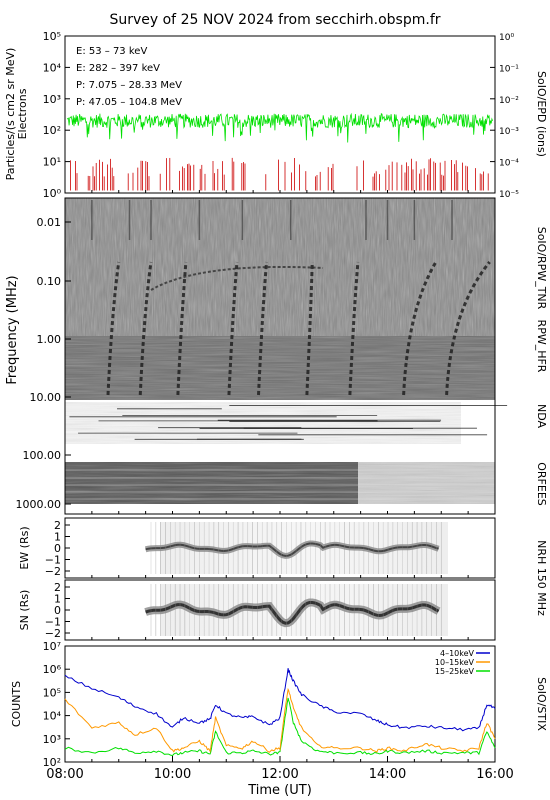 The height and width of the screenshot is (800, 550). Describe the element at coordinates (52, 67) in the screenshot. I see `epd-left-tick-label: 10⁴` at that location.